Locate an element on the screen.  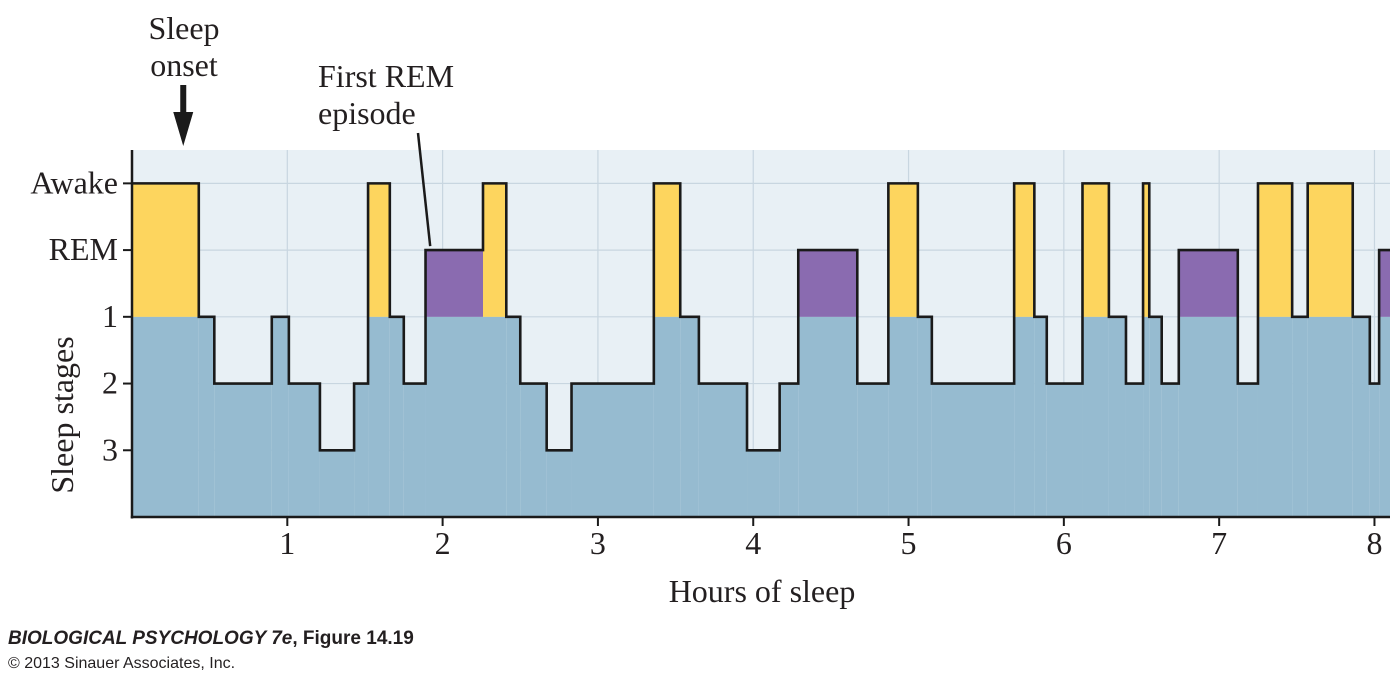
y-axis-label: Sleep stages is located at coordinates (62, 414).